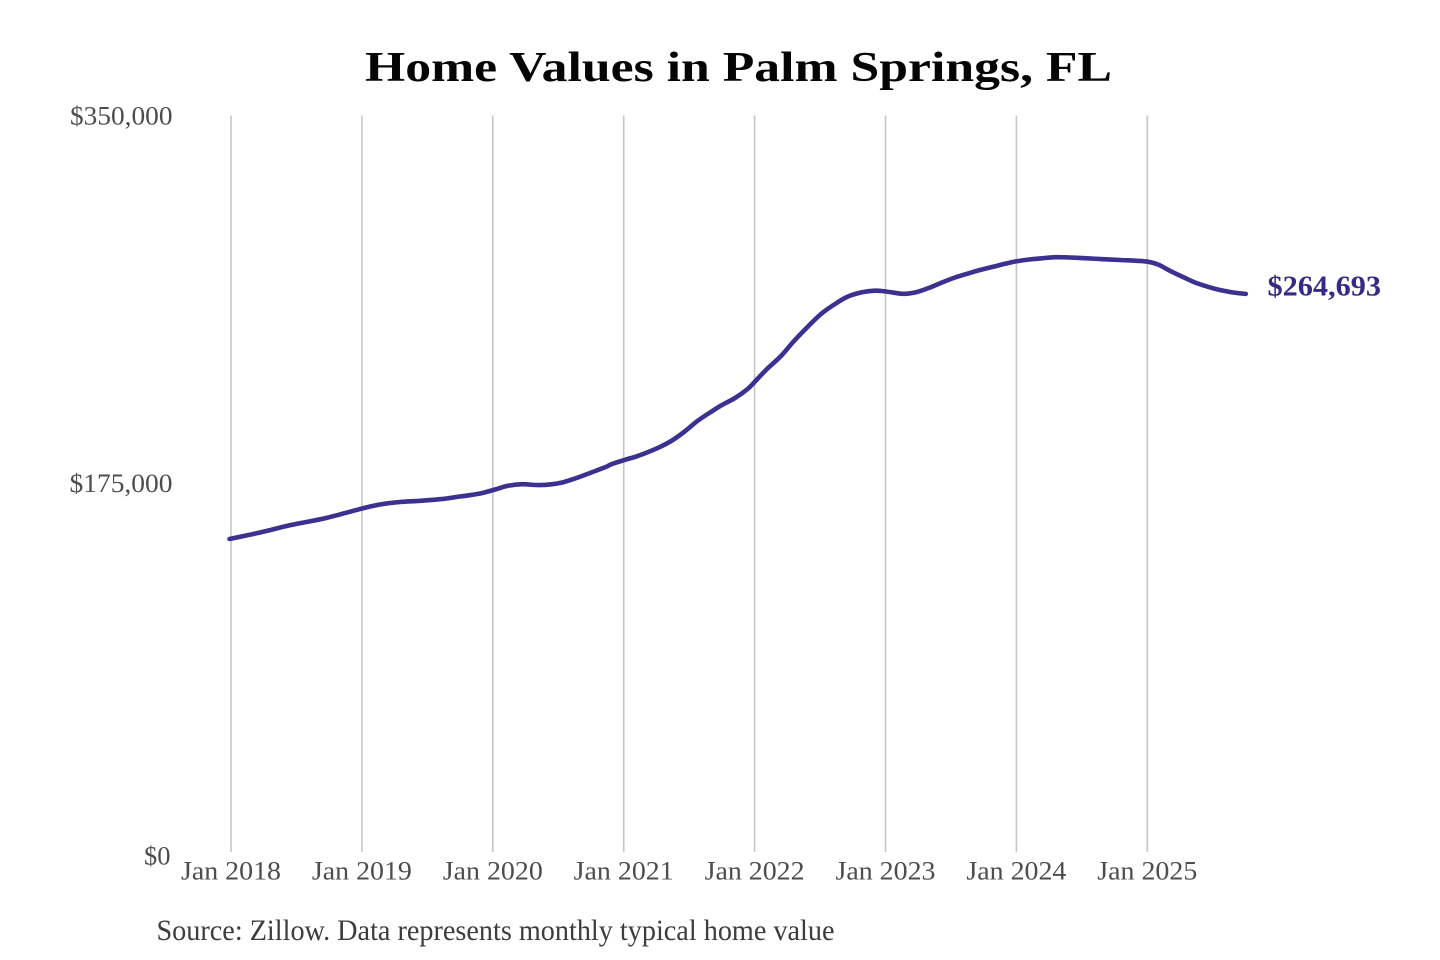 This screenshot has height=960, width=1440. I want to click on svg-text: $0, so click(157, 856).